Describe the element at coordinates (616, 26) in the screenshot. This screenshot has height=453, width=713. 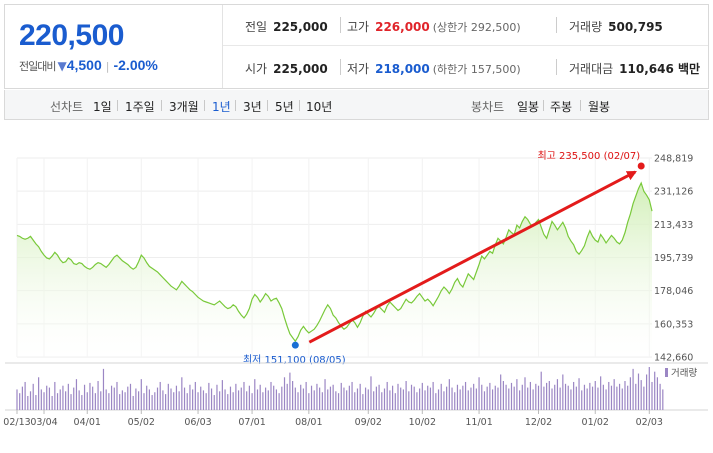
I see `volume-stat: 거래량 500,795` at that location.